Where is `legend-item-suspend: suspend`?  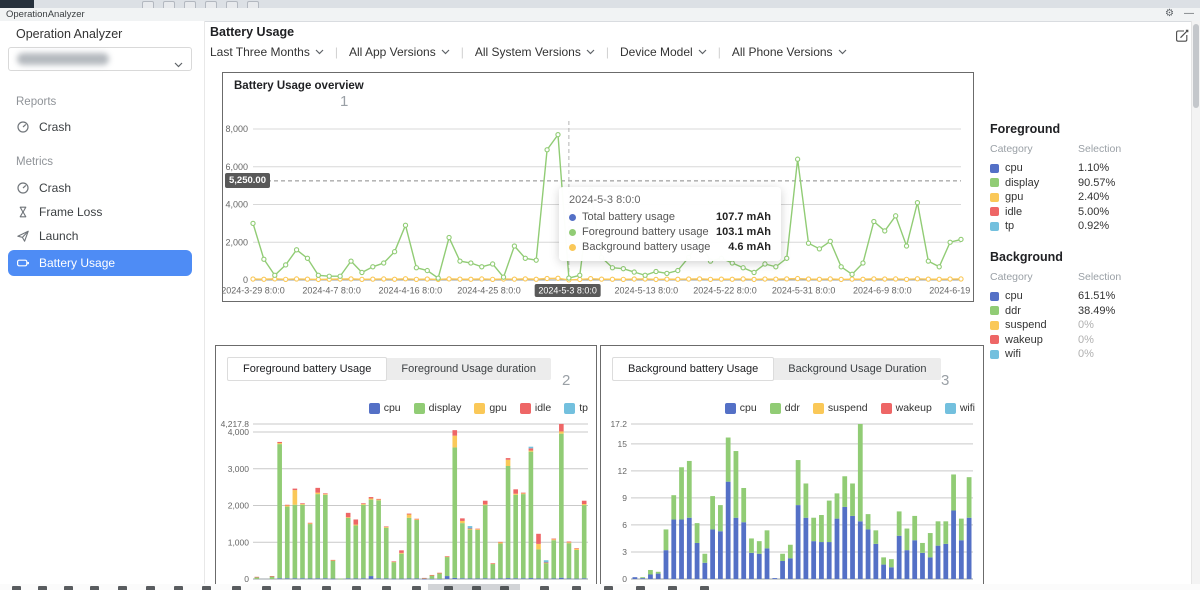 legend-item-suspend: suspend is located at coordinates (840, 408).